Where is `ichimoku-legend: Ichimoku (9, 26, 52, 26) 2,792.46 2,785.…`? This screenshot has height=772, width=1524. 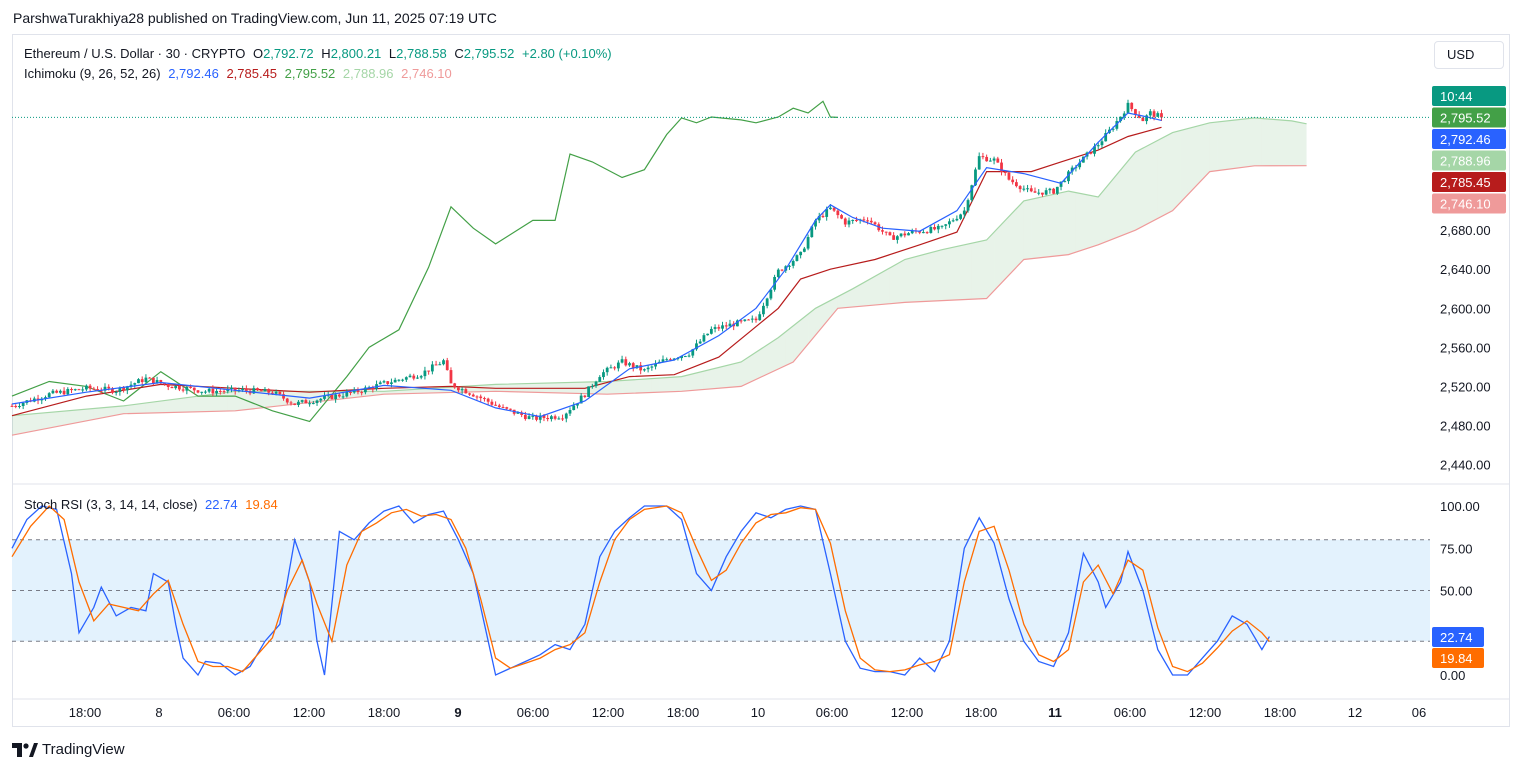
ichimoku-legend: Ichimoku (9, 26, 52, 26) 2,792.46 2,785.… is located at coordinates (240, 73).